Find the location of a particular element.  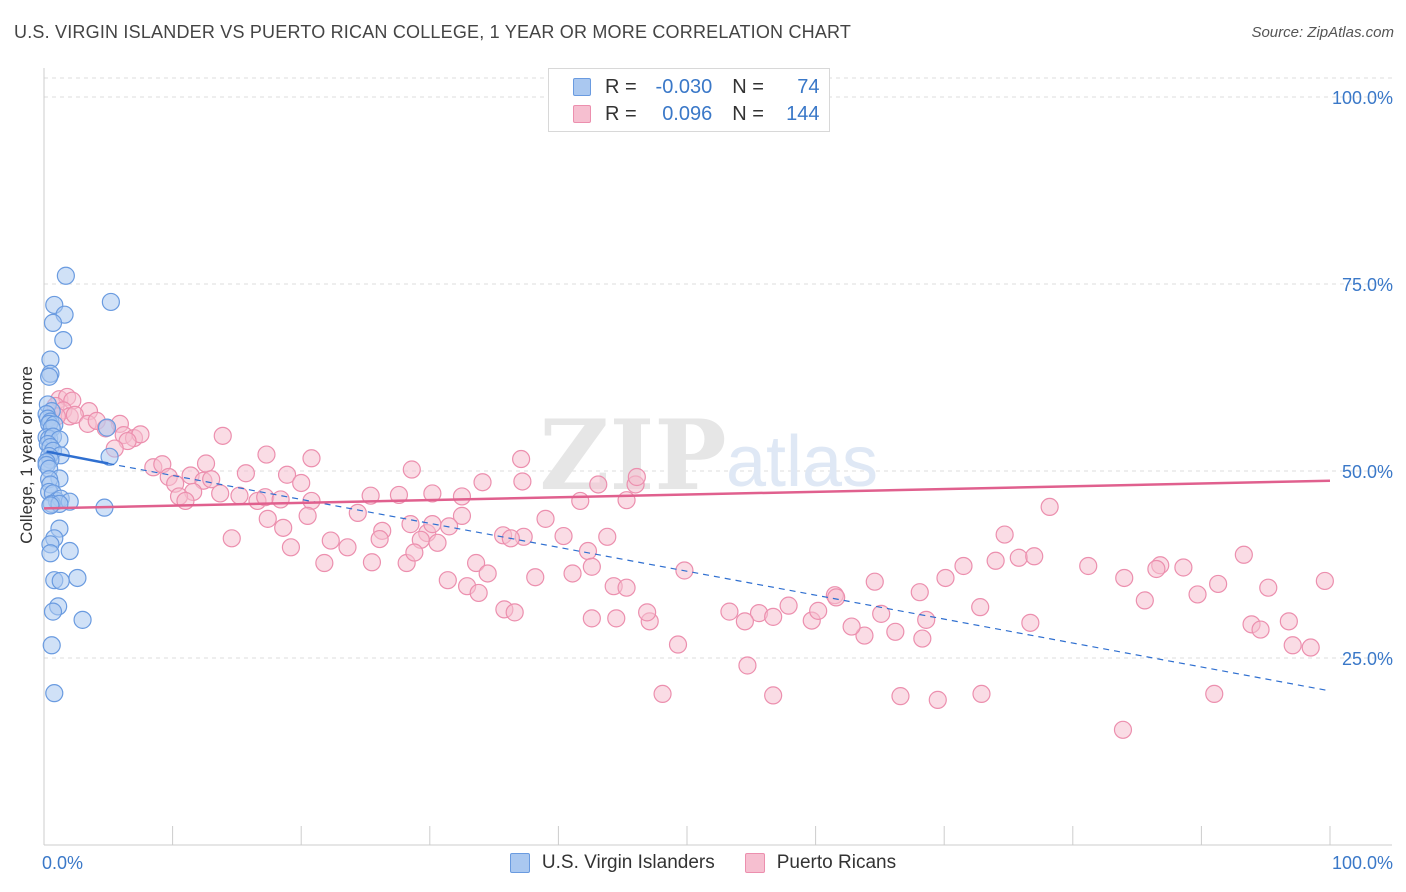

legend-item-virgin-islanders: U.S. Virgin Islanders is located at coordinates (612, 863).